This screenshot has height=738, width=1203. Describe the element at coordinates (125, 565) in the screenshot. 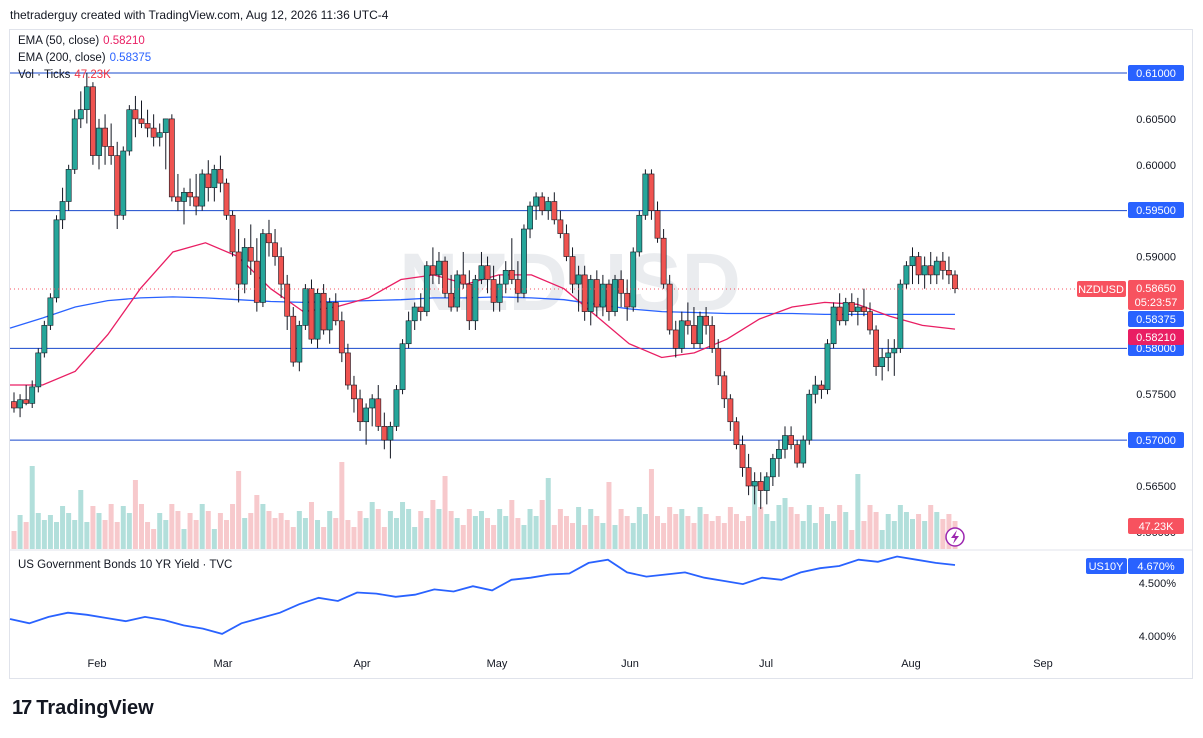

I see `lower-pane-title: US Government Bonds 10 YR Yield · TVC` at that location.